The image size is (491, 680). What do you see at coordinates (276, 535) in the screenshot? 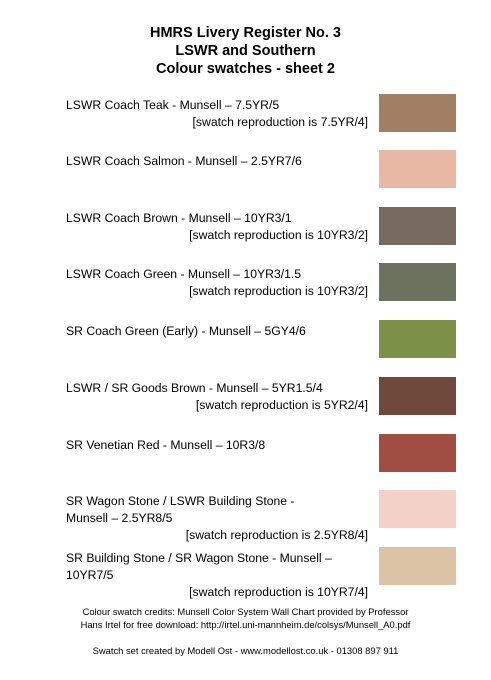
I see `swatch-reproduction-note: [swatch reproduction is 2.5YR8/4]` at bounding box center [276, 535].